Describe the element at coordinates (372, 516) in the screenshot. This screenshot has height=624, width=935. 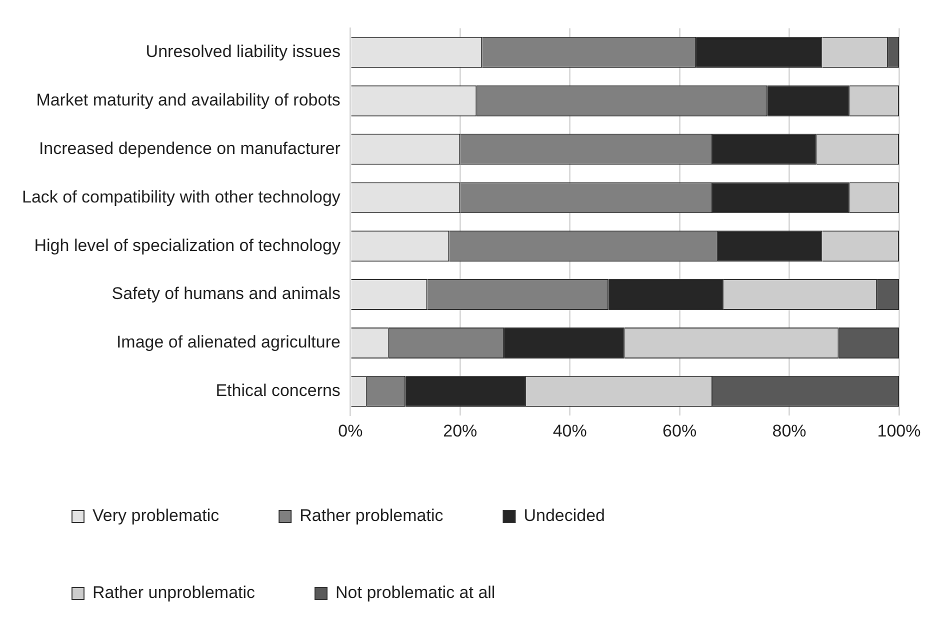
I see `legend-label: Rather problematic` at that location.